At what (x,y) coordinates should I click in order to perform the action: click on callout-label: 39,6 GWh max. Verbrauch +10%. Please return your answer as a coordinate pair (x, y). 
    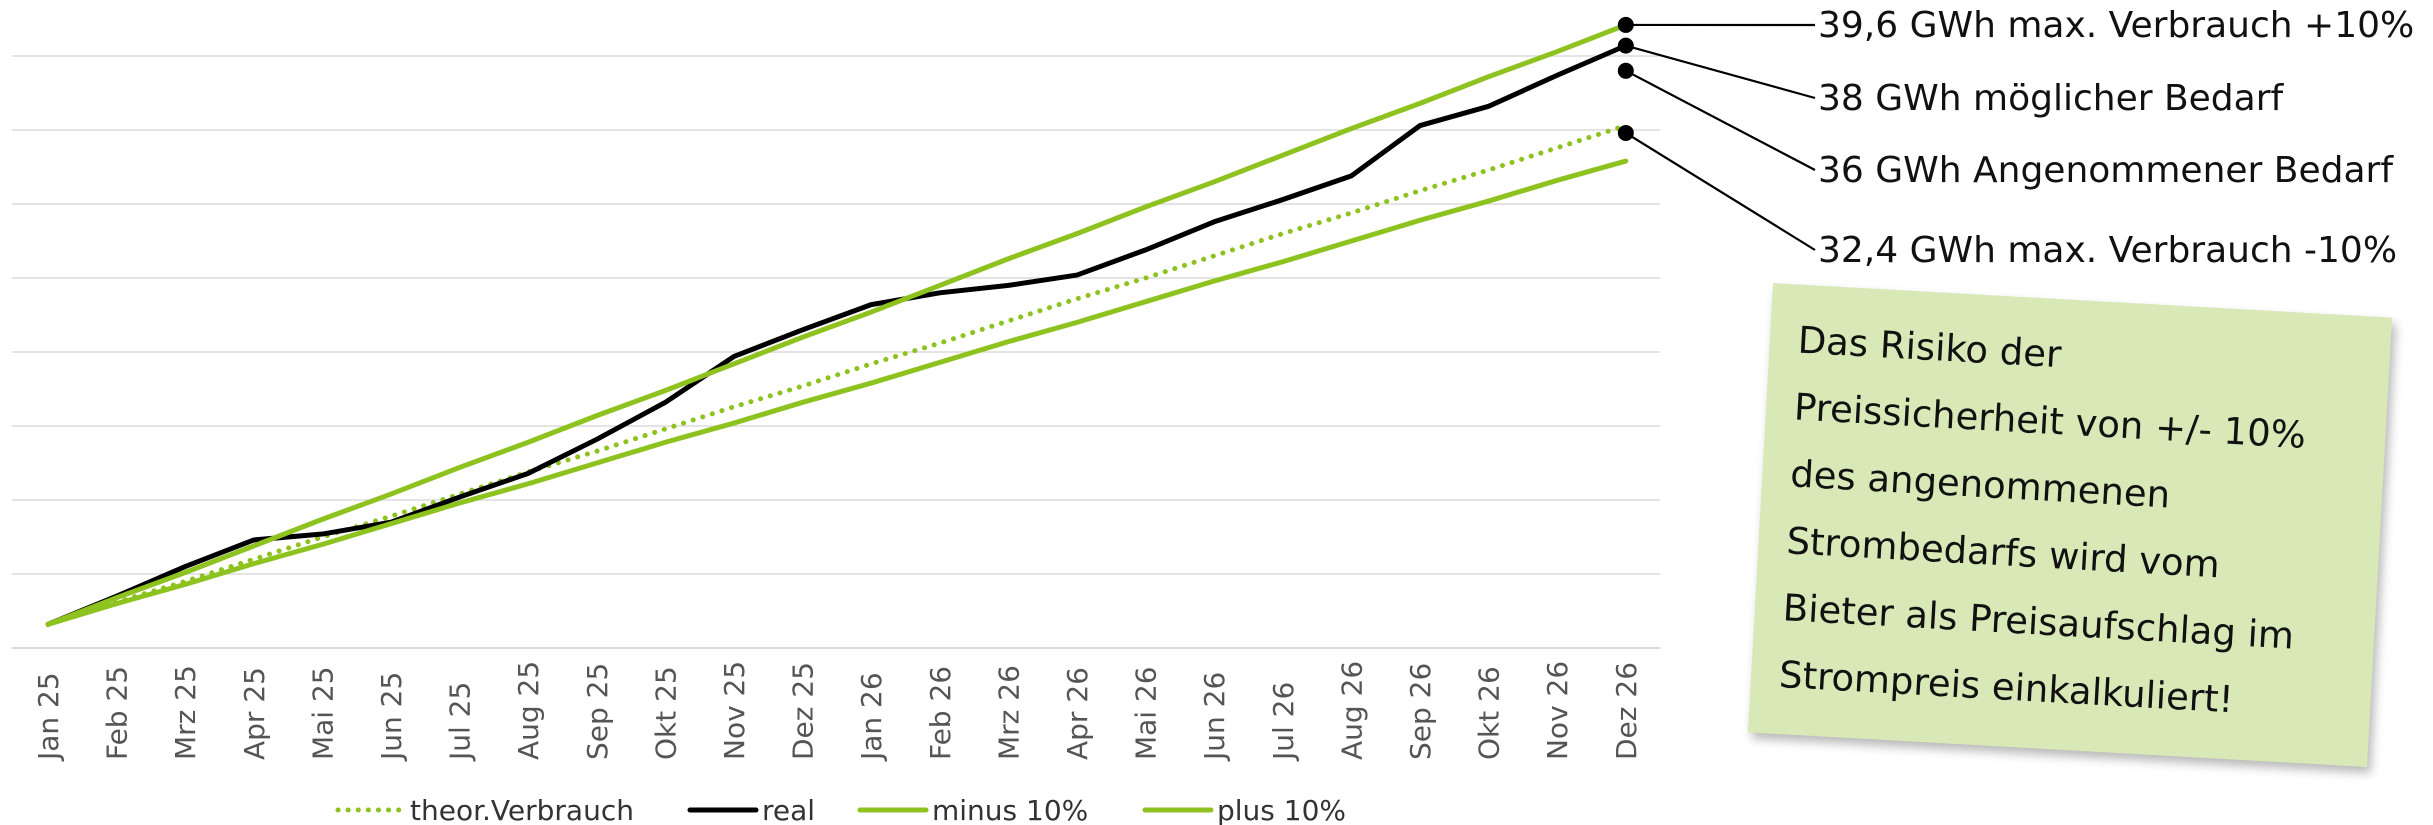
    Looking at the image, I should click on (2116, 25).